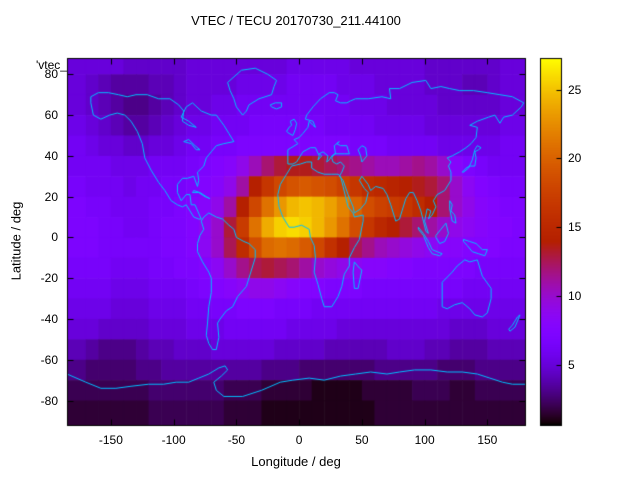 The width and height of the screenshot is (640, 480). What do you see at coordinates (51, 65) in the screenshot?
I see `series-key-label: 'vtec_` at bounding box center [51, 65].